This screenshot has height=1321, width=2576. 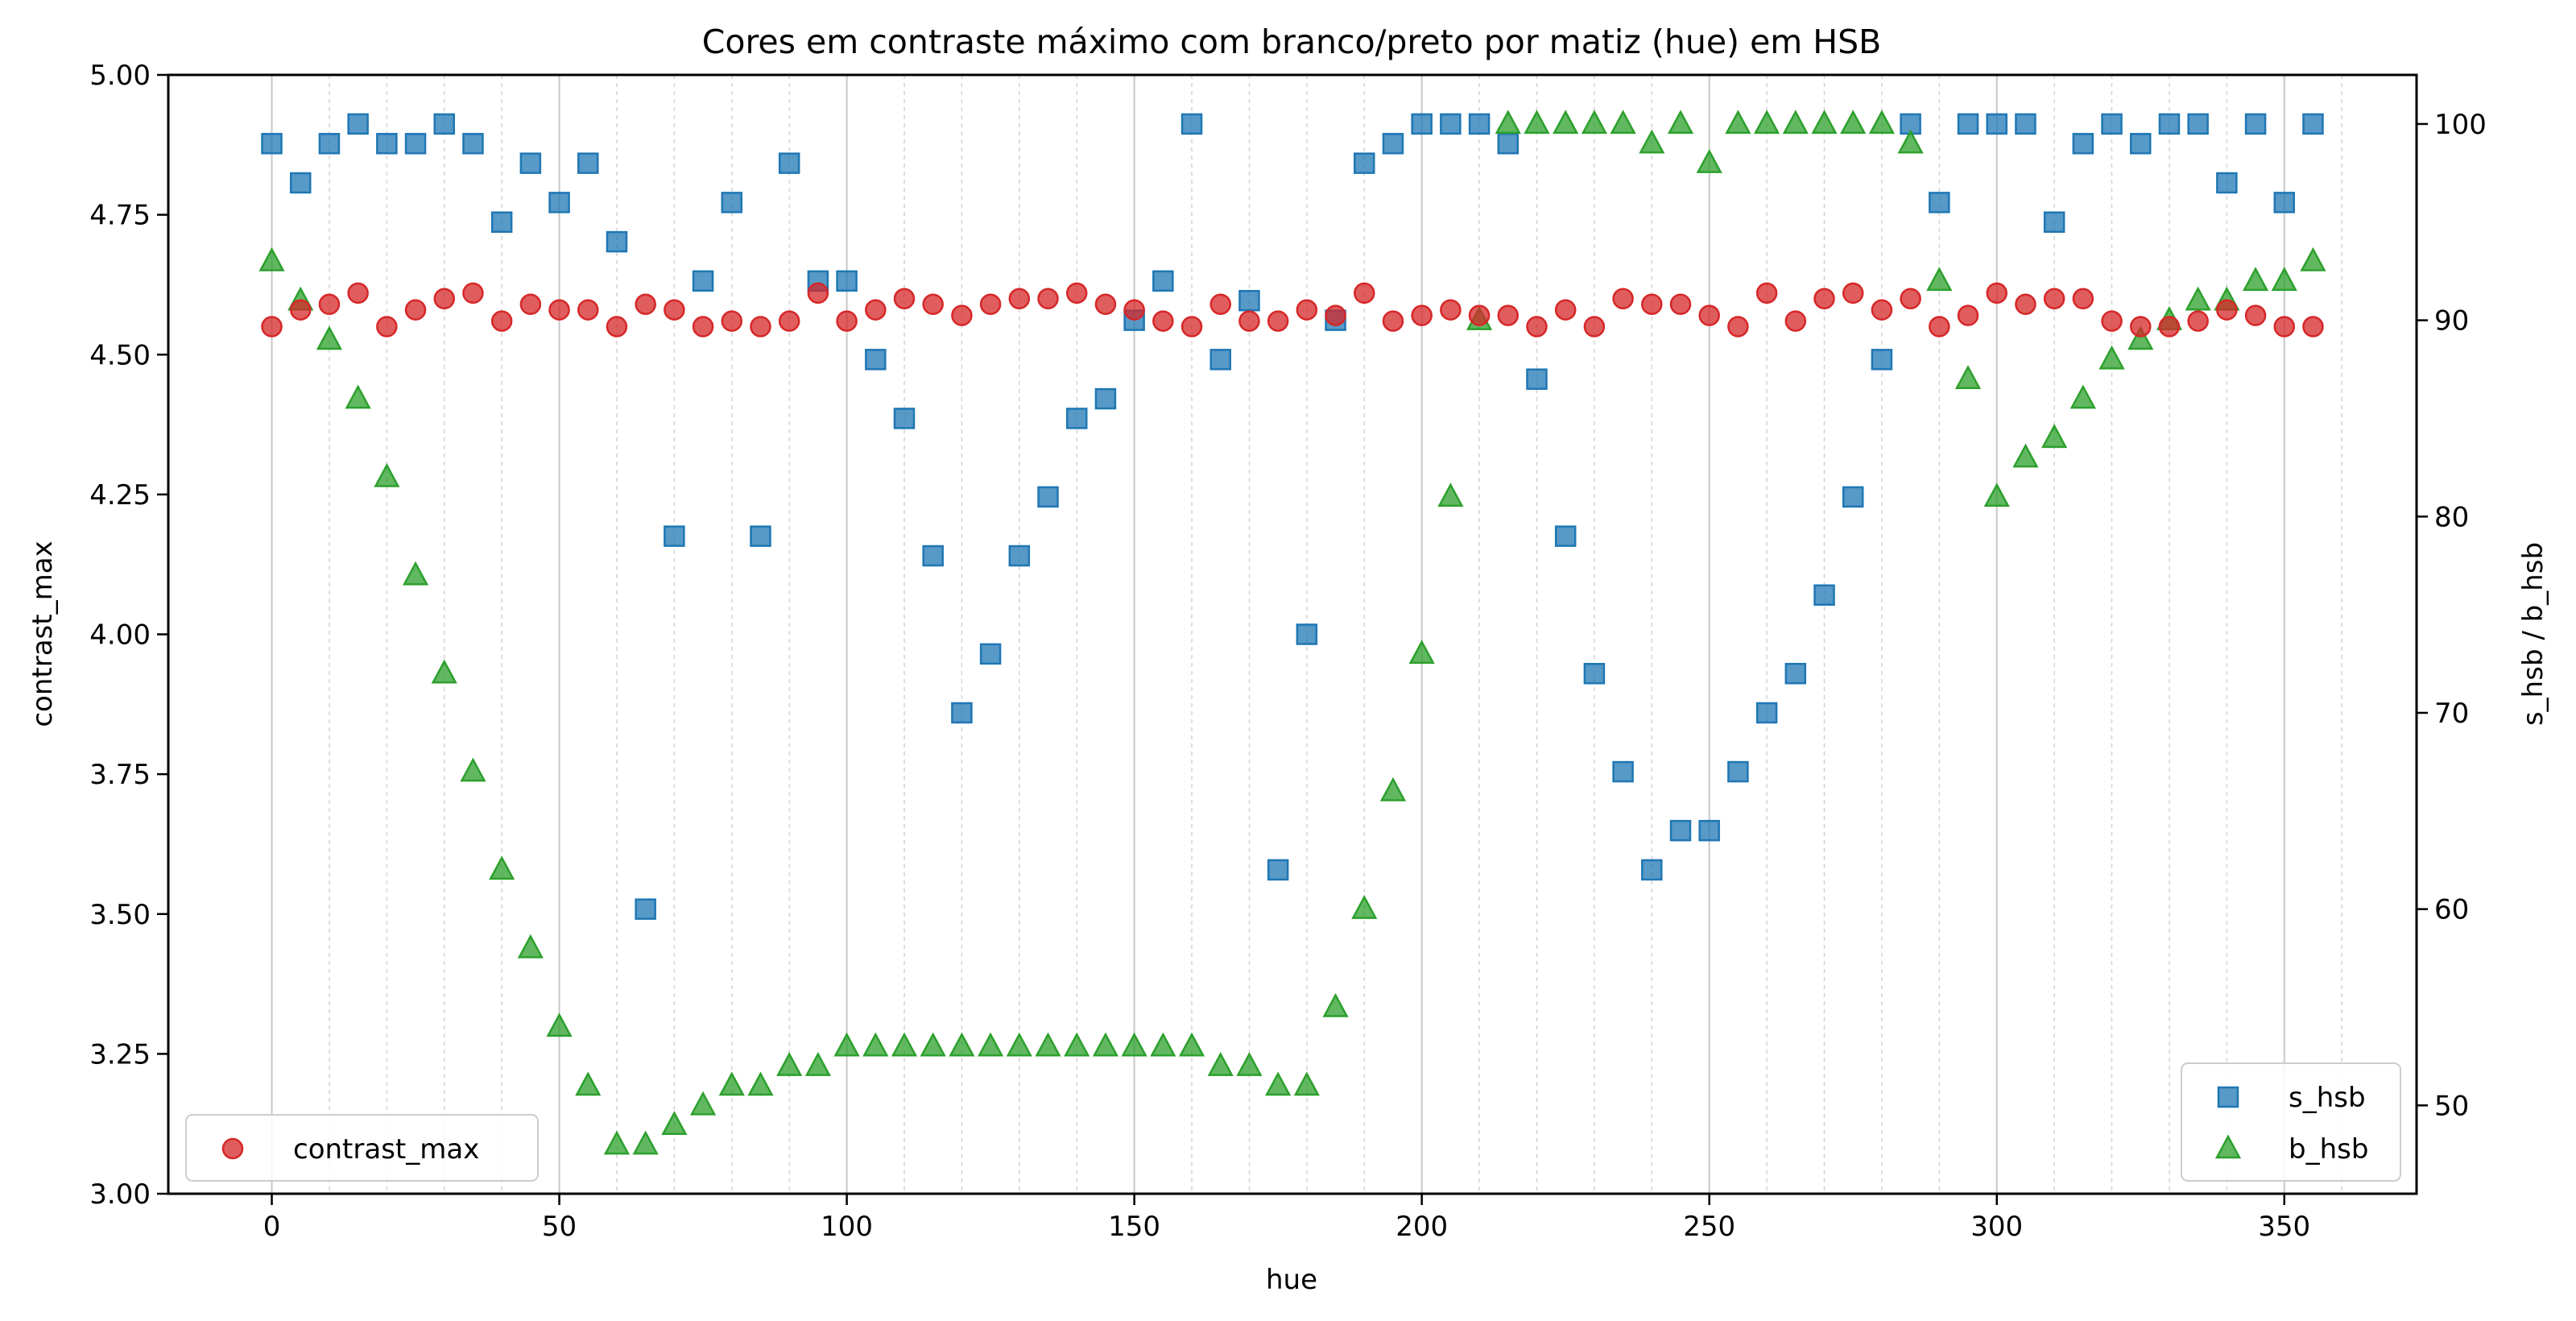 What do you see at coordinates (120, 76) in the screenshot?
I see `y-left-tick-label: 5.00` at bounding box center [120, 76].